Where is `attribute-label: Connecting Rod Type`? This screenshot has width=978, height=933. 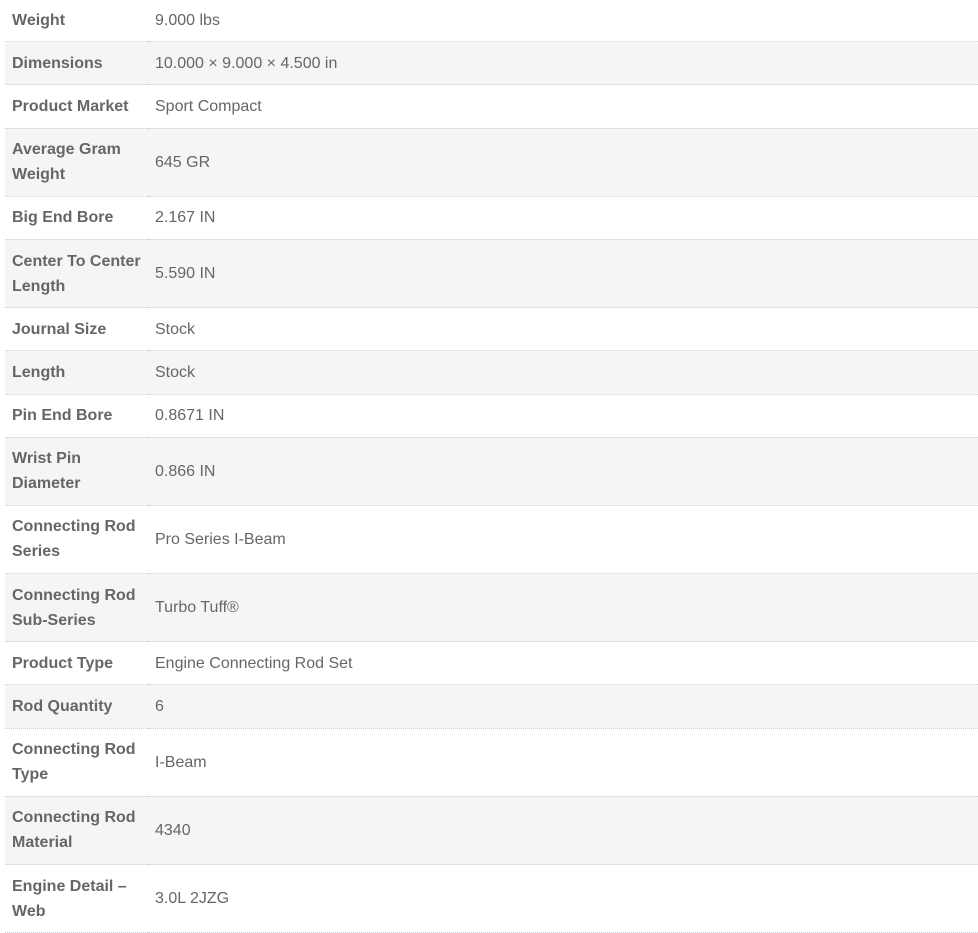
attribute-label: Connecting Rod Type is located at coordinates (74, 762).